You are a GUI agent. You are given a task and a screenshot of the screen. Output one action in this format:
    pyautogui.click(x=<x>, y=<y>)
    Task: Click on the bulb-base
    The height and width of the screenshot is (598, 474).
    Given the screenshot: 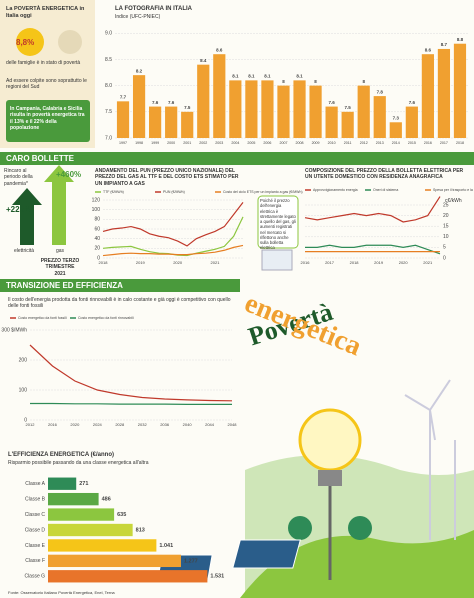 What is the action you would take?
    pyautogui.click(x=330, y=478)
    